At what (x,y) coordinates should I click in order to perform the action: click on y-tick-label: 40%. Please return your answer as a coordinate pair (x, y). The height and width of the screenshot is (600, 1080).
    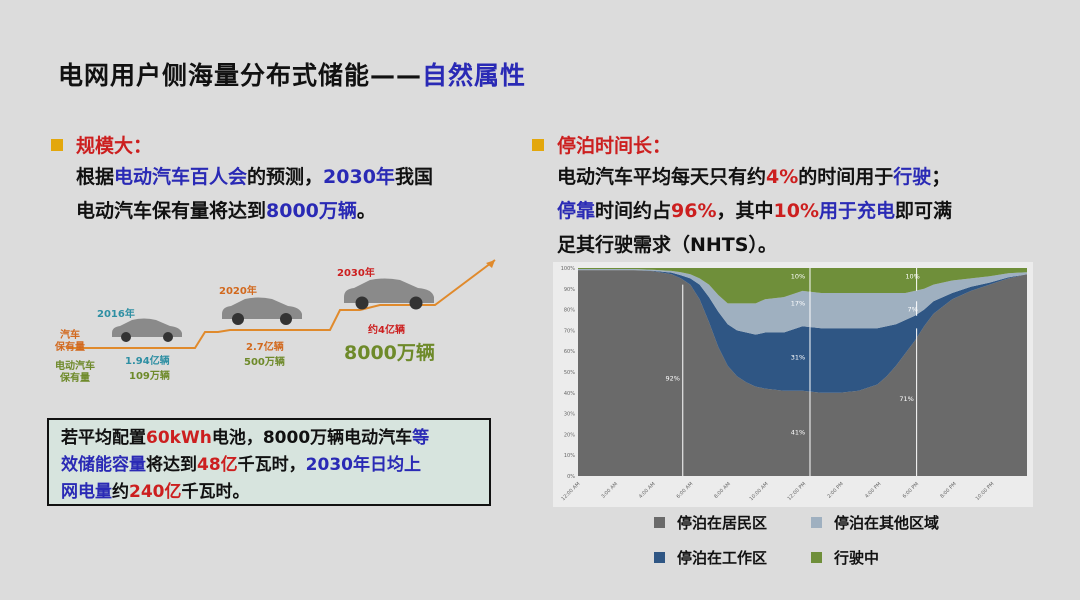
    Looking at the image, I should click on (569, 394).